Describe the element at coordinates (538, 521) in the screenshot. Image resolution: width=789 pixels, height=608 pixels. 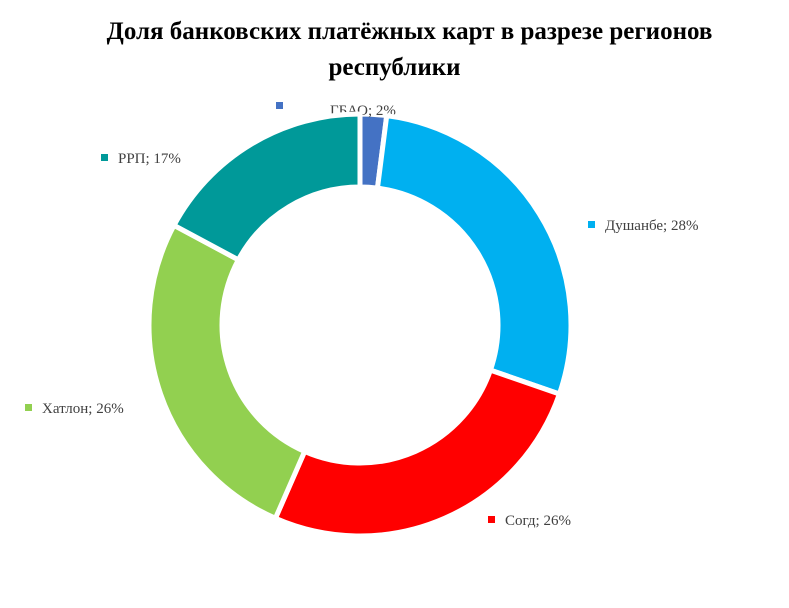
I see `data-label-2: Согд; 26%` at that location.